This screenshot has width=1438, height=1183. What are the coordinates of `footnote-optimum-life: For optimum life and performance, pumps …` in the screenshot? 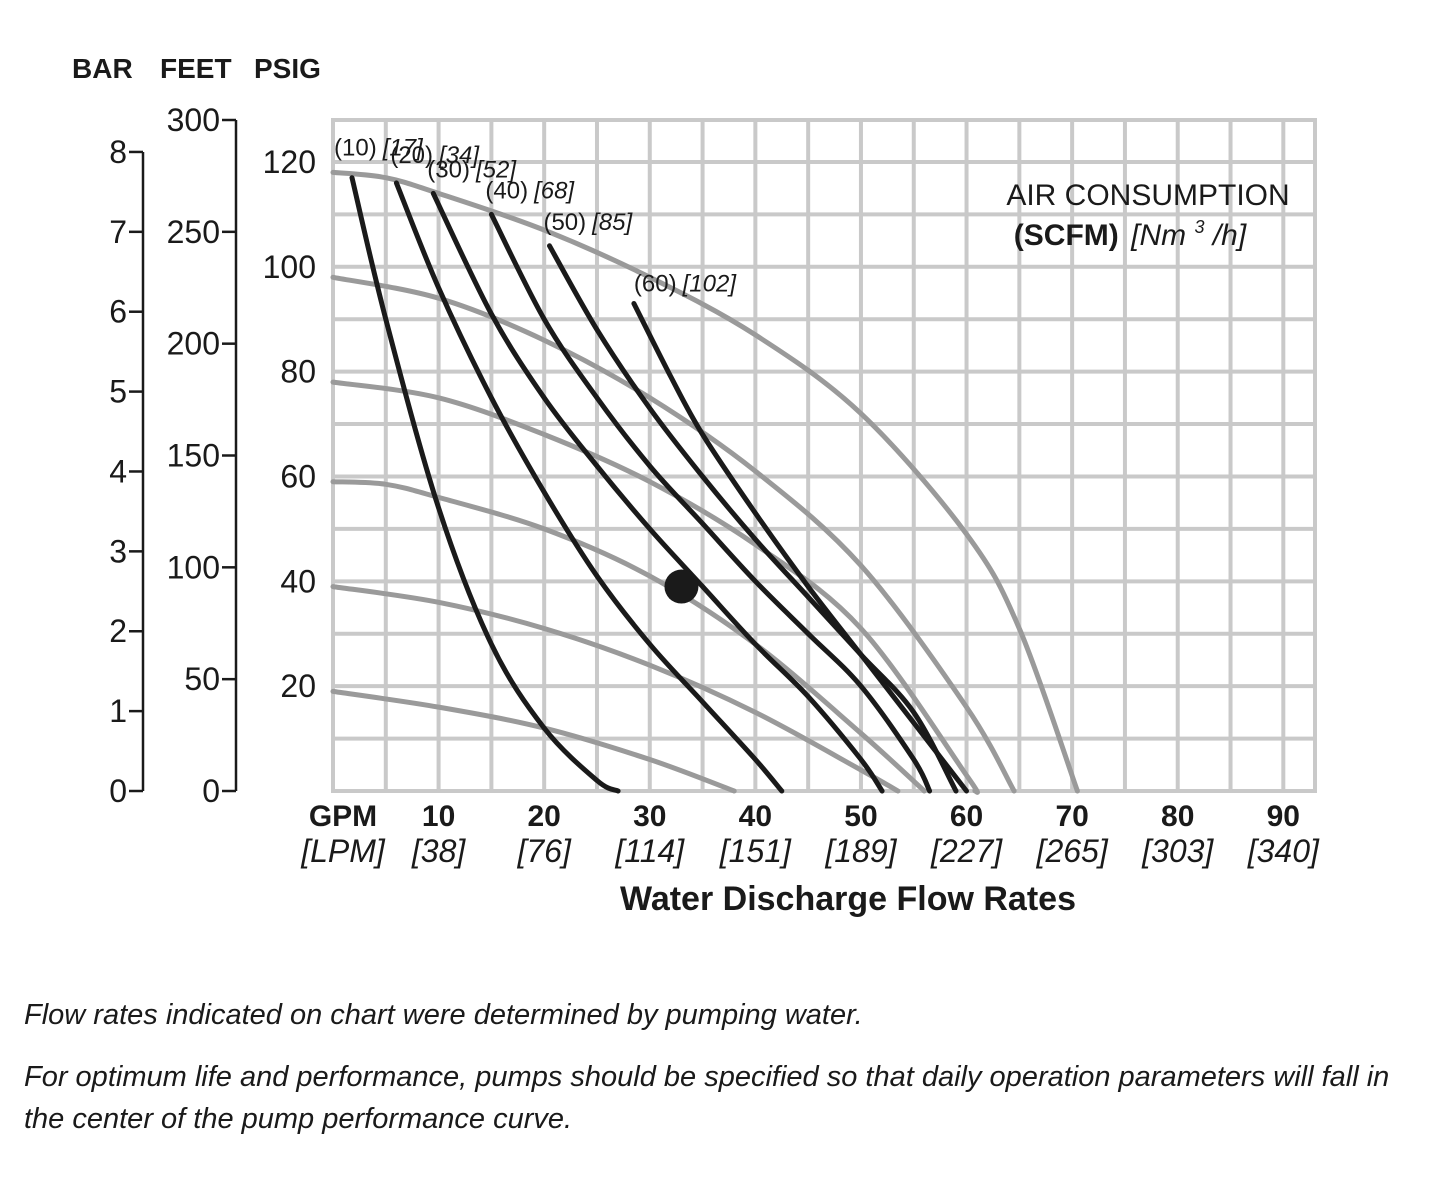 It's located at (707, 1098).